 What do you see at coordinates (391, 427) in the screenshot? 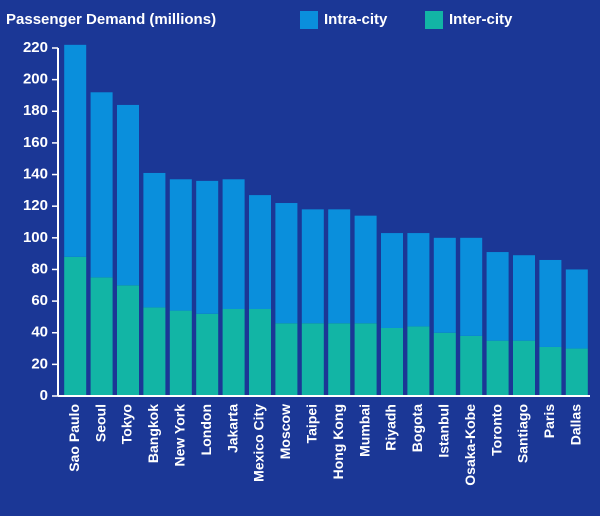
I see `x-tick-label: Riyadh` at bounding box center [391, 427].